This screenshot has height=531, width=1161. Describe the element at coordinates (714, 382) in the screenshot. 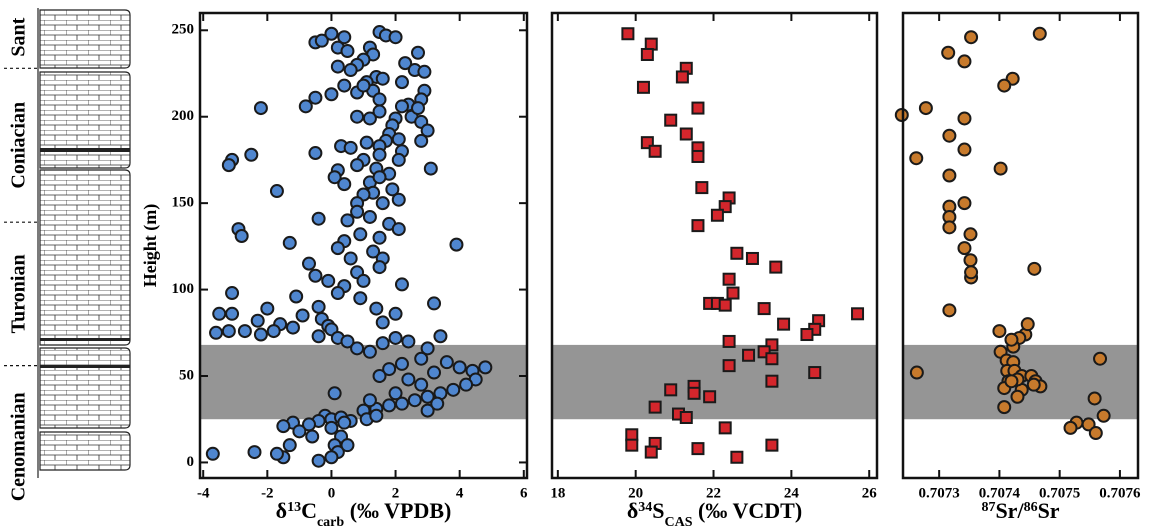

I see `shaded-interval` at that location.